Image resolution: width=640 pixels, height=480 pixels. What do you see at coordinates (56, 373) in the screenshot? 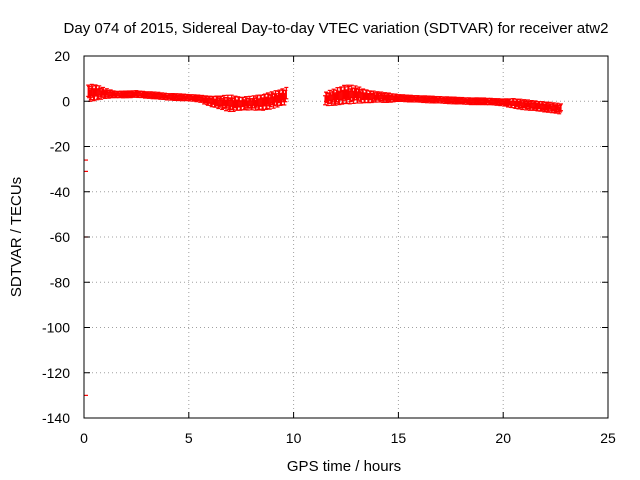
I see `y-tick-label: -120` at bounding box center [56, 373].